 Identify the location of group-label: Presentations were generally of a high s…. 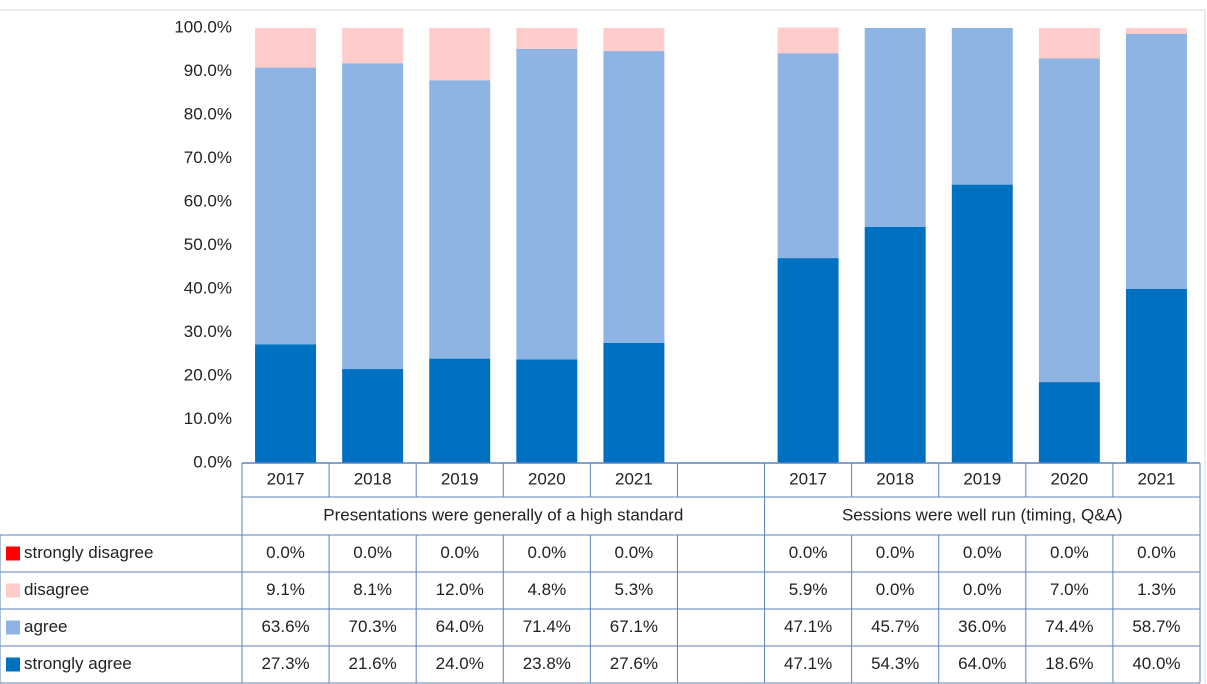
(503, 514).